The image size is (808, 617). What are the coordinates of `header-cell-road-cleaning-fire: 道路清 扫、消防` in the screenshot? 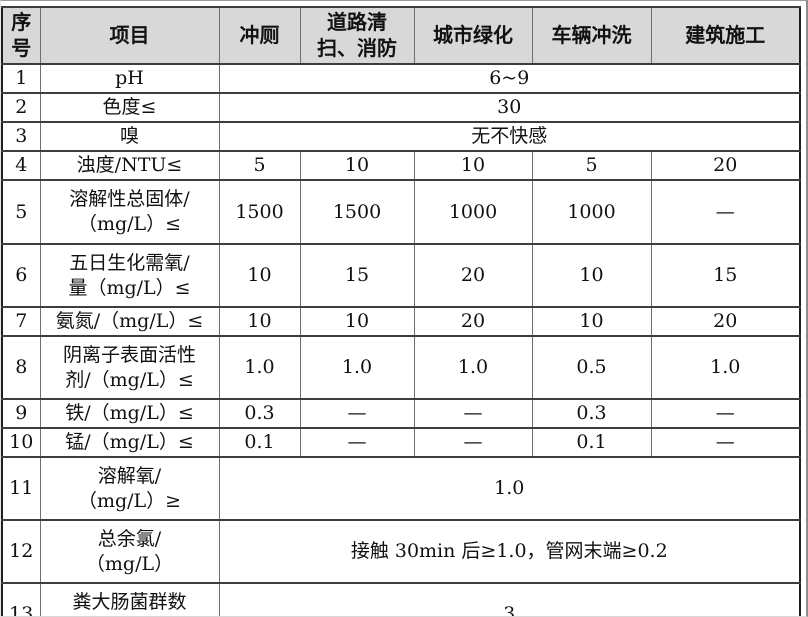 It's located at (357, 35).